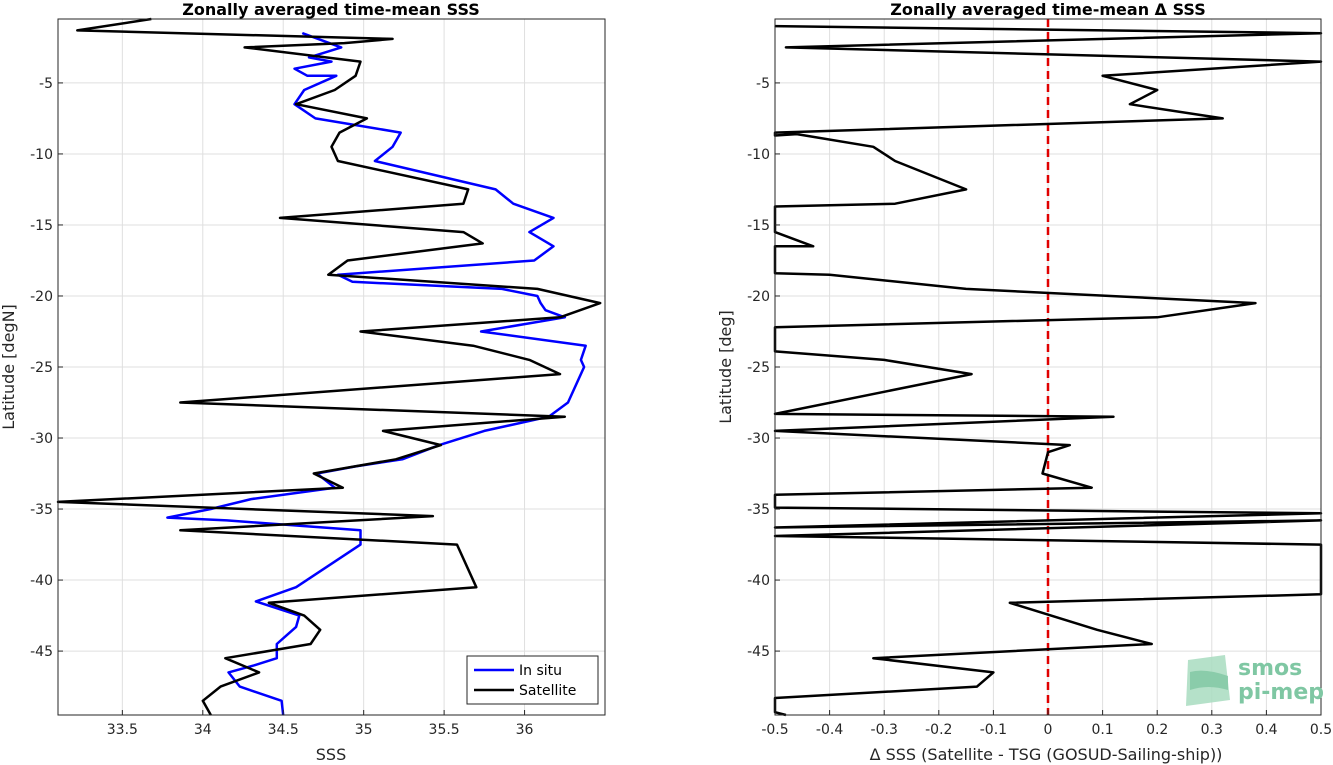 The image size is (1333, 765). What do you see at coordinates (758, 155) in the screenshot?
I see `y-tick-label: -10` at bounding box center [758, 155].